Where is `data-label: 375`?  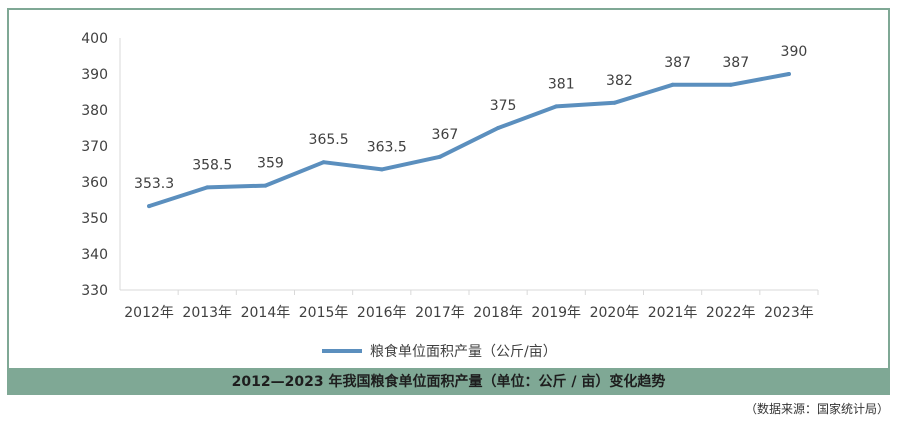
data-label: 375 is located at coordinates (503, 106).